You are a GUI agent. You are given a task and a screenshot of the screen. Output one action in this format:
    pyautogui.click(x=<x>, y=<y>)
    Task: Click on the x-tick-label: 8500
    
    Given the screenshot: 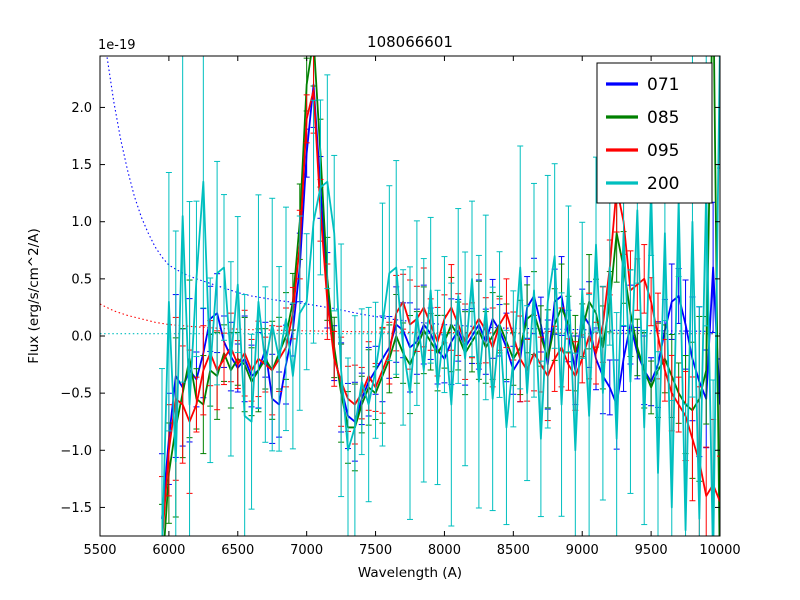 What is the action you would take?
    pyautogui.click(x=513, y=550)
    